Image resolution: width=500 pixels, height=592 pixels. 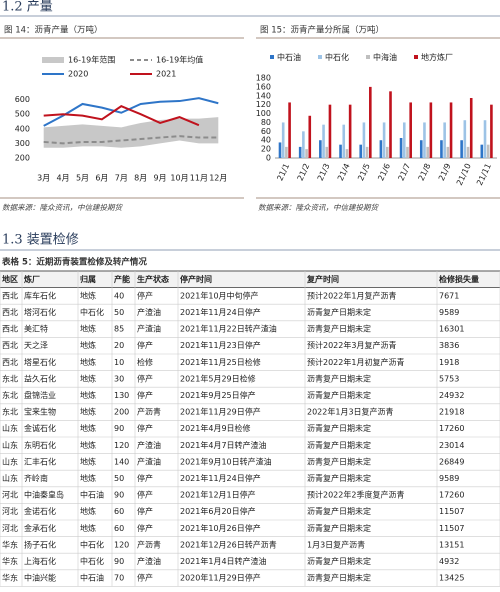 What do you see at coordinates (10, 511) in the screenshot?
I see `table-cell: 河北` at bounding box center [10, 511].